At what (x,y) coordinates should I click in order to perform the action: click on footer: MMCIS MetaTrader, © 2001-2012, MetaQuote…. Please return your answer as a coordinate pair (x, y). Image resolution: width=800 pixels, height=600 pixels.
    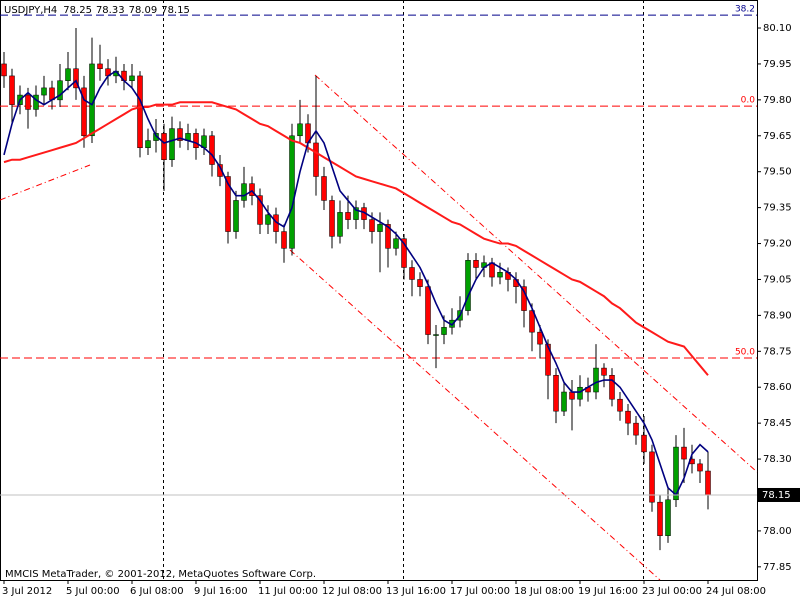
    Looking at the image, I should click on (160, 574).